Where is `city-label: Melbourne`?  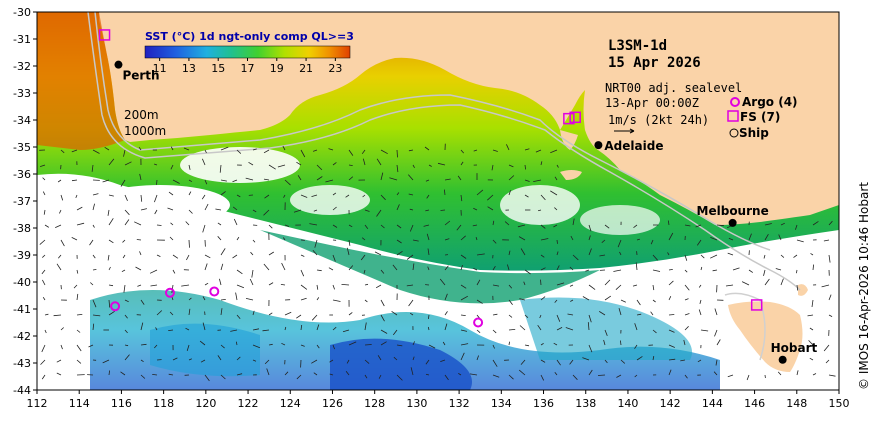 city-label: Melbourne is located at coordinates (733, 211).